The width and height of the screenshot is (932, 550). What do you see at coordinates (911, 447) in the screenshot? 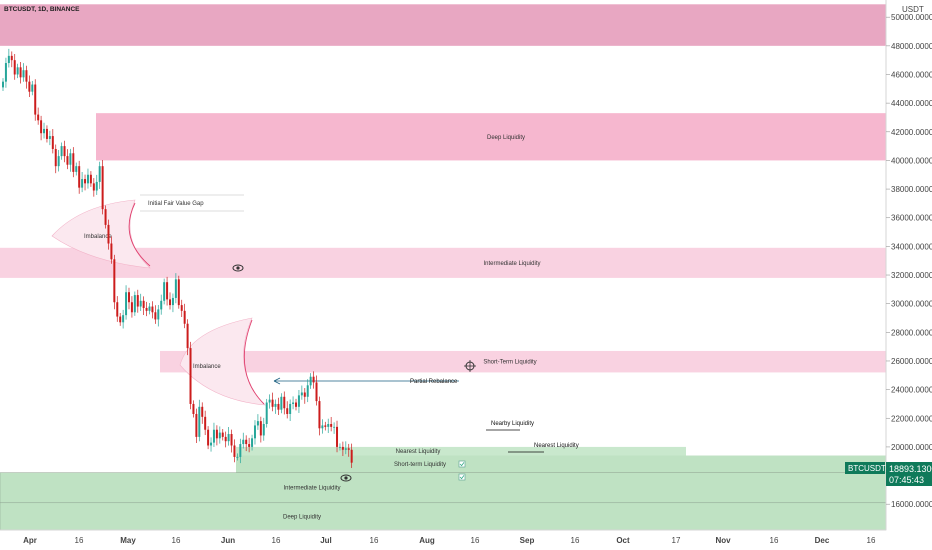
I see `y-tick-label: 20000.0000` at bounding box center [911, 447].